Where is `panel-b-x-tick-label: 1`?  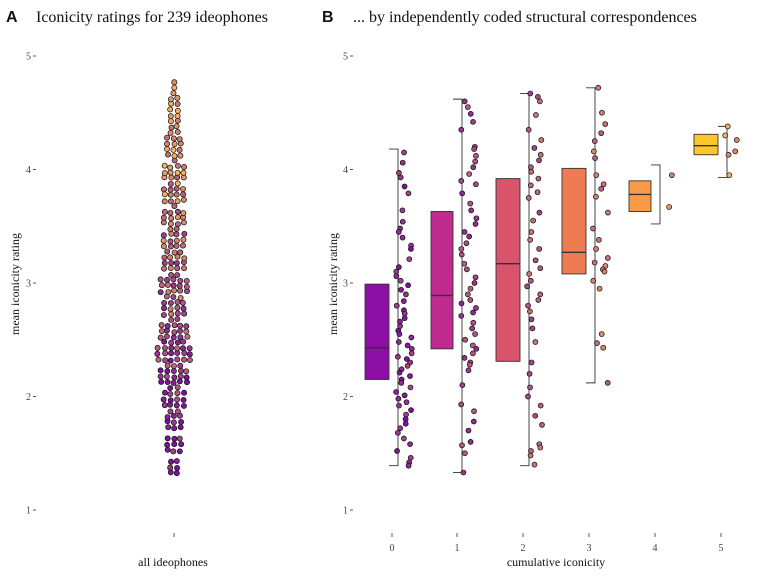
panel-b-x-tick-label: 1 is located at coordinates (457, 548).